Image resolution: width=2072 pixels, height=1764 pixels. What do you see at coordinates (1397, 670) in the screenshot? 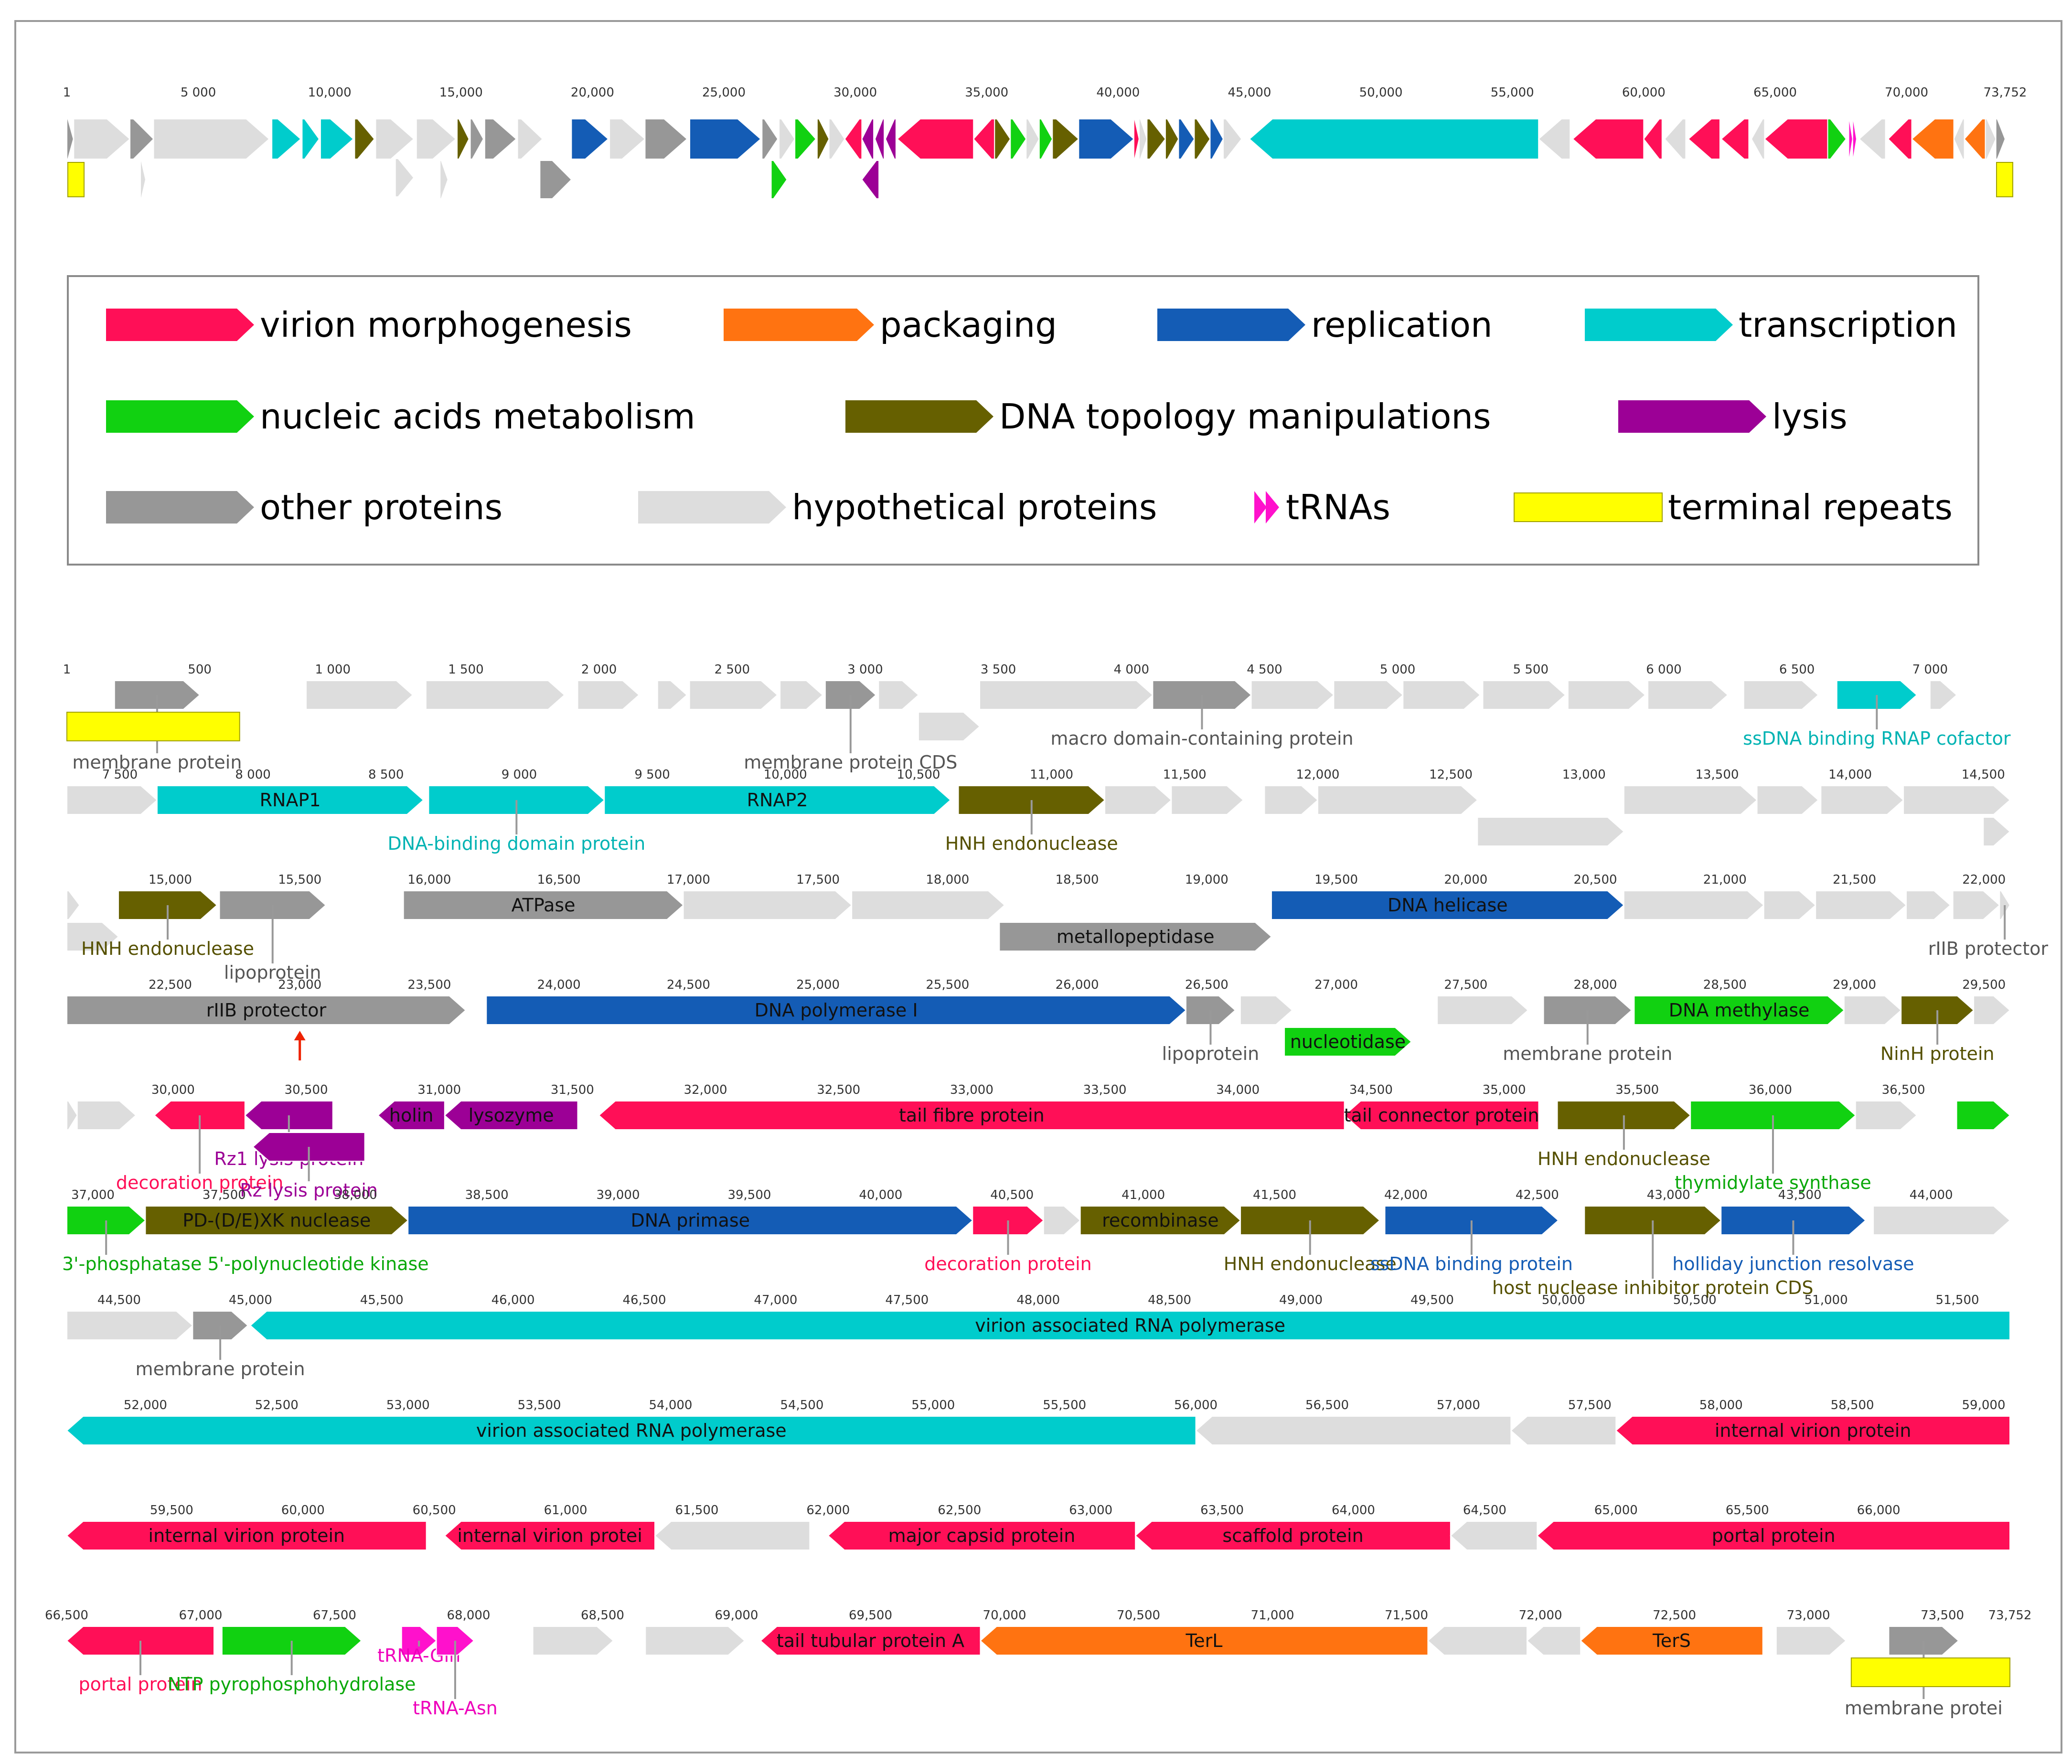
I see `row-tick-label: 5 000` at bounding box center [1397, 670].